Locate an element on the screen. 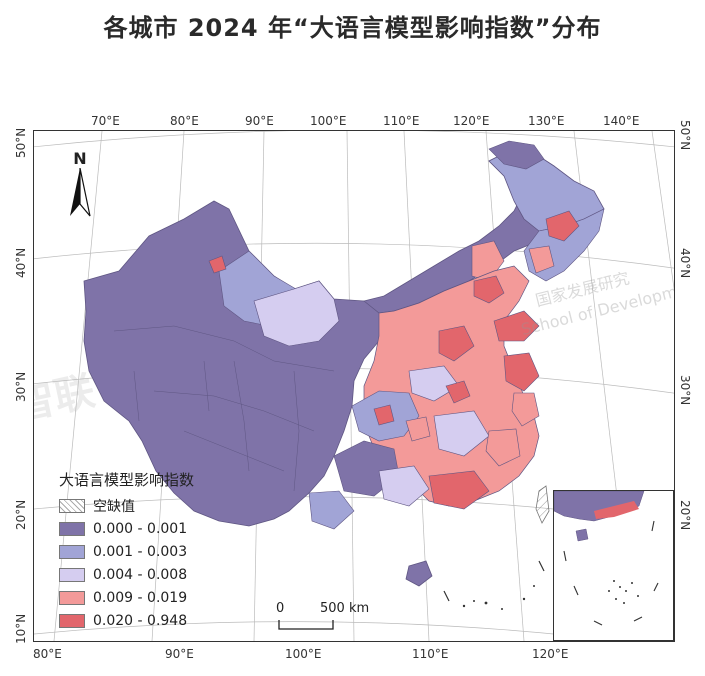  region-fujian is located at coordinates (503, 447).